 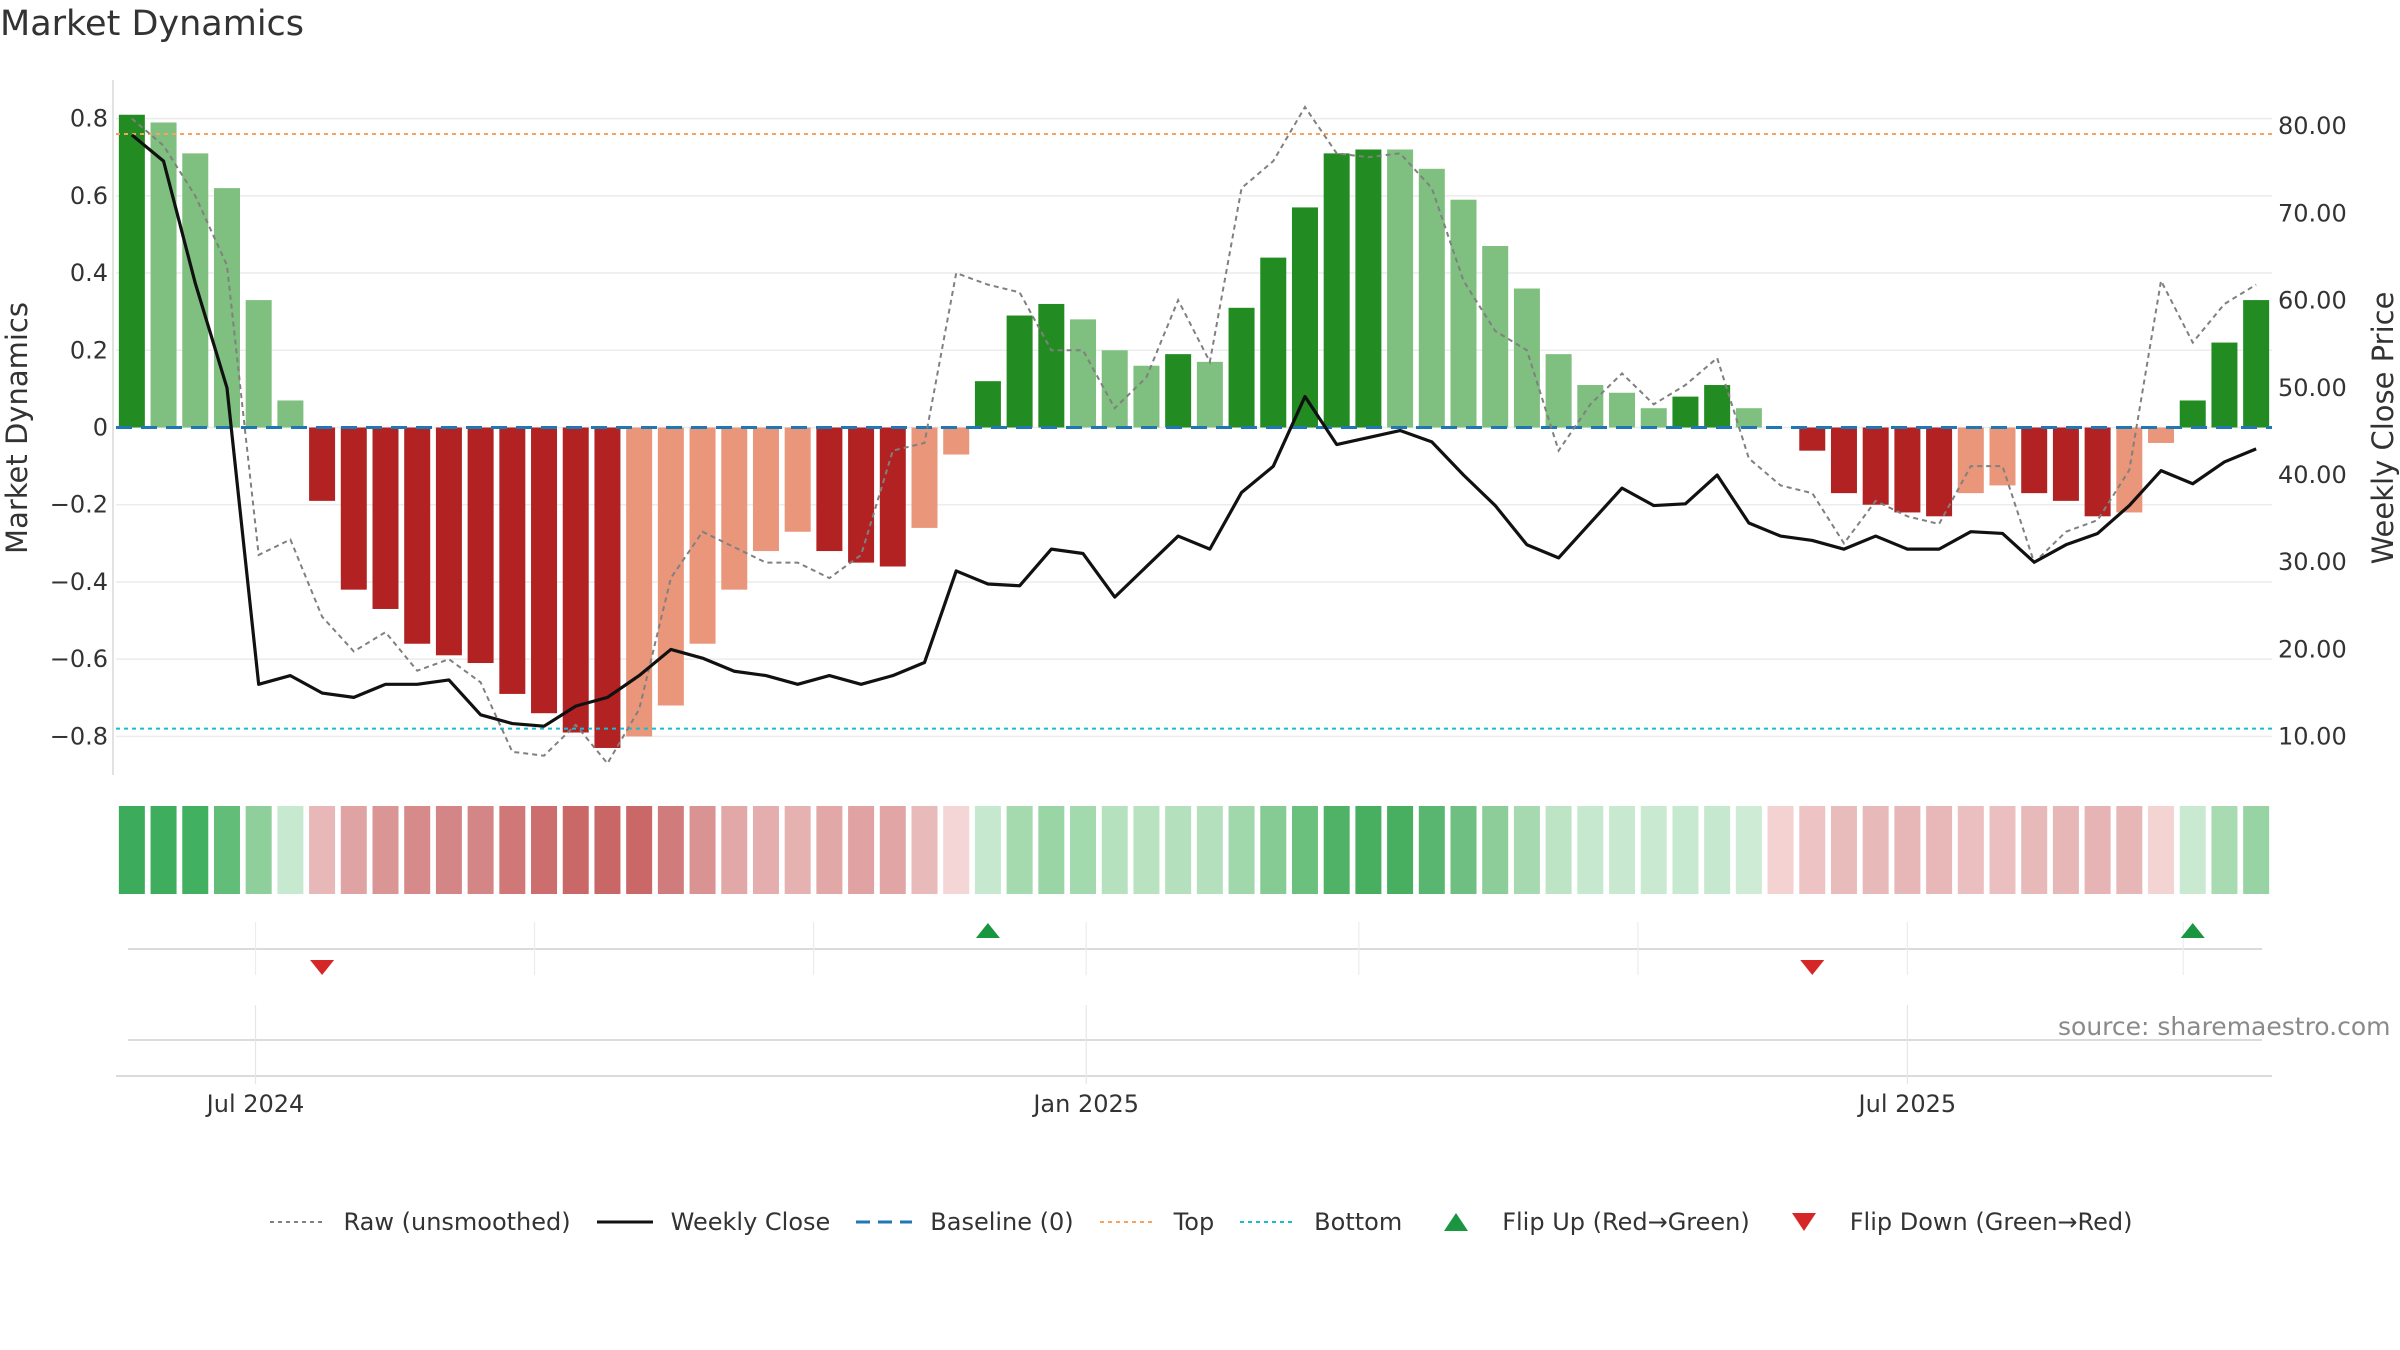 I want to click on heat-strip, so click(x=1194, y=850).